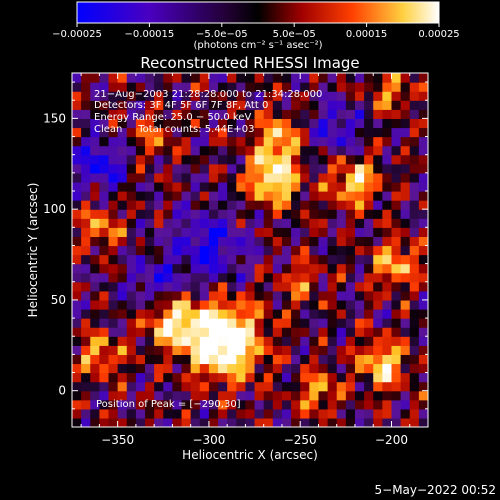  I want to click on x-tick-label: −250, so click(300, 440).